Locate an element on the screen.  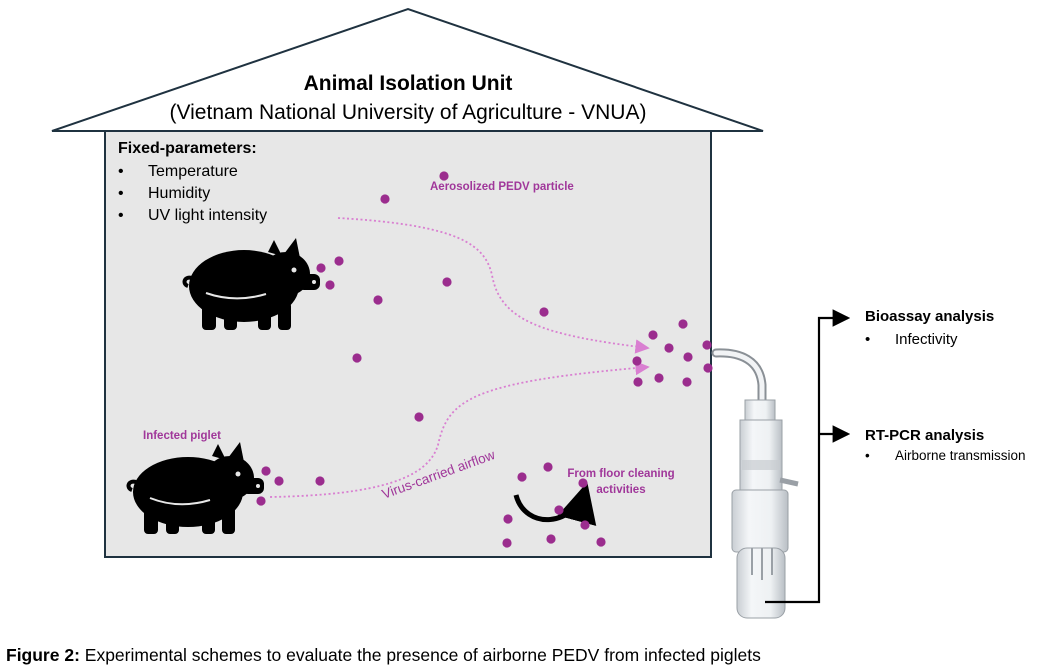
floor-cleaning-arrow is located at coordinates (555, 504).